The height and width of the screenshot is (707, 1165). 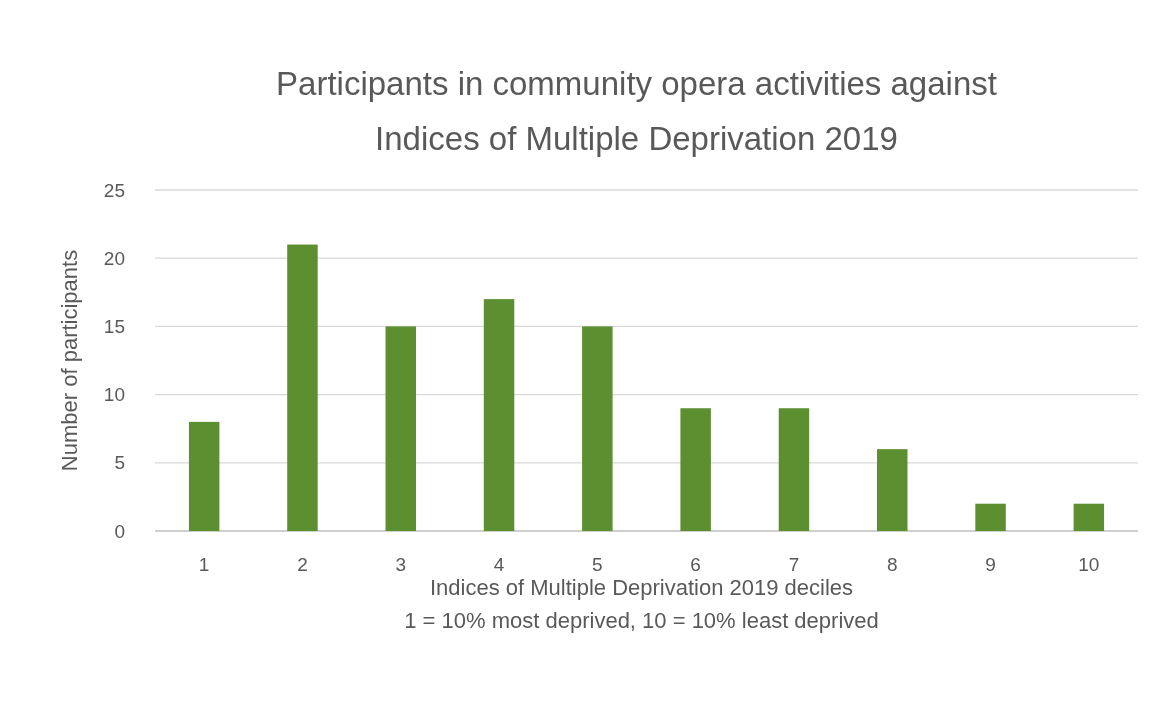 I want to click on y-tick-label: 5, so click(x=119, y=463).